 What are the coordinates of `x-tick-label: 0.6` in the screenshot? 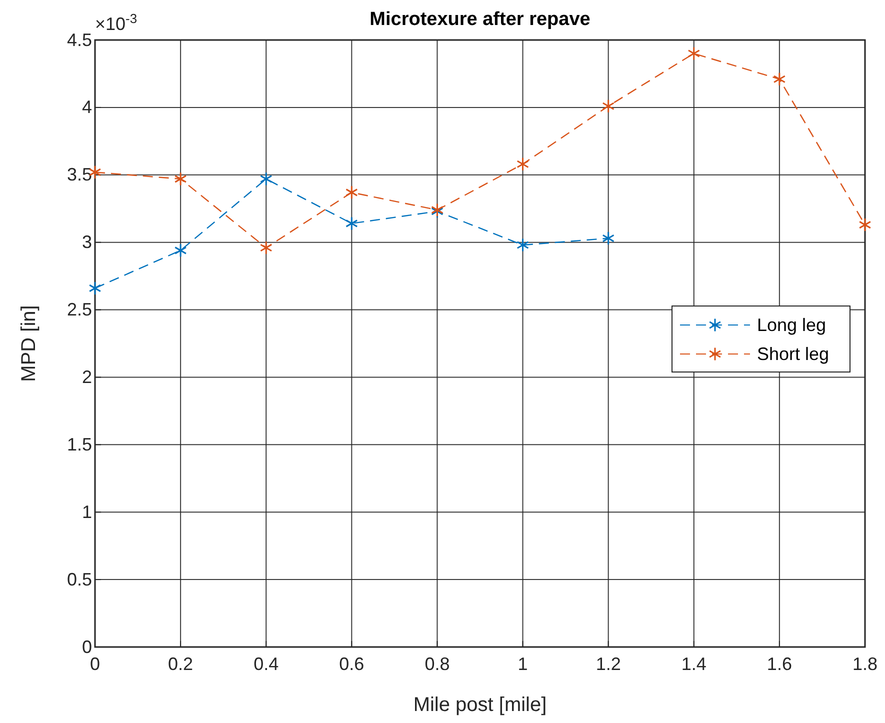 It's located at (351, 664).